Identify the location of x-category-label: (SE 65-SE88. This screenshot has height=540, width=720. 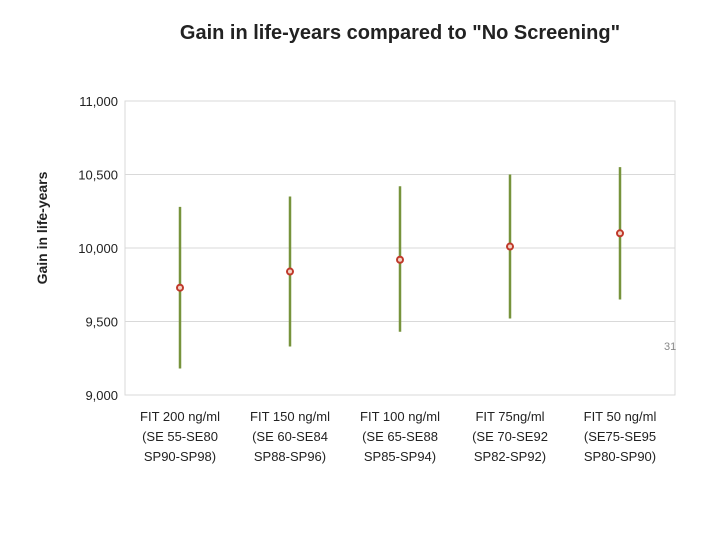
(400, 436).